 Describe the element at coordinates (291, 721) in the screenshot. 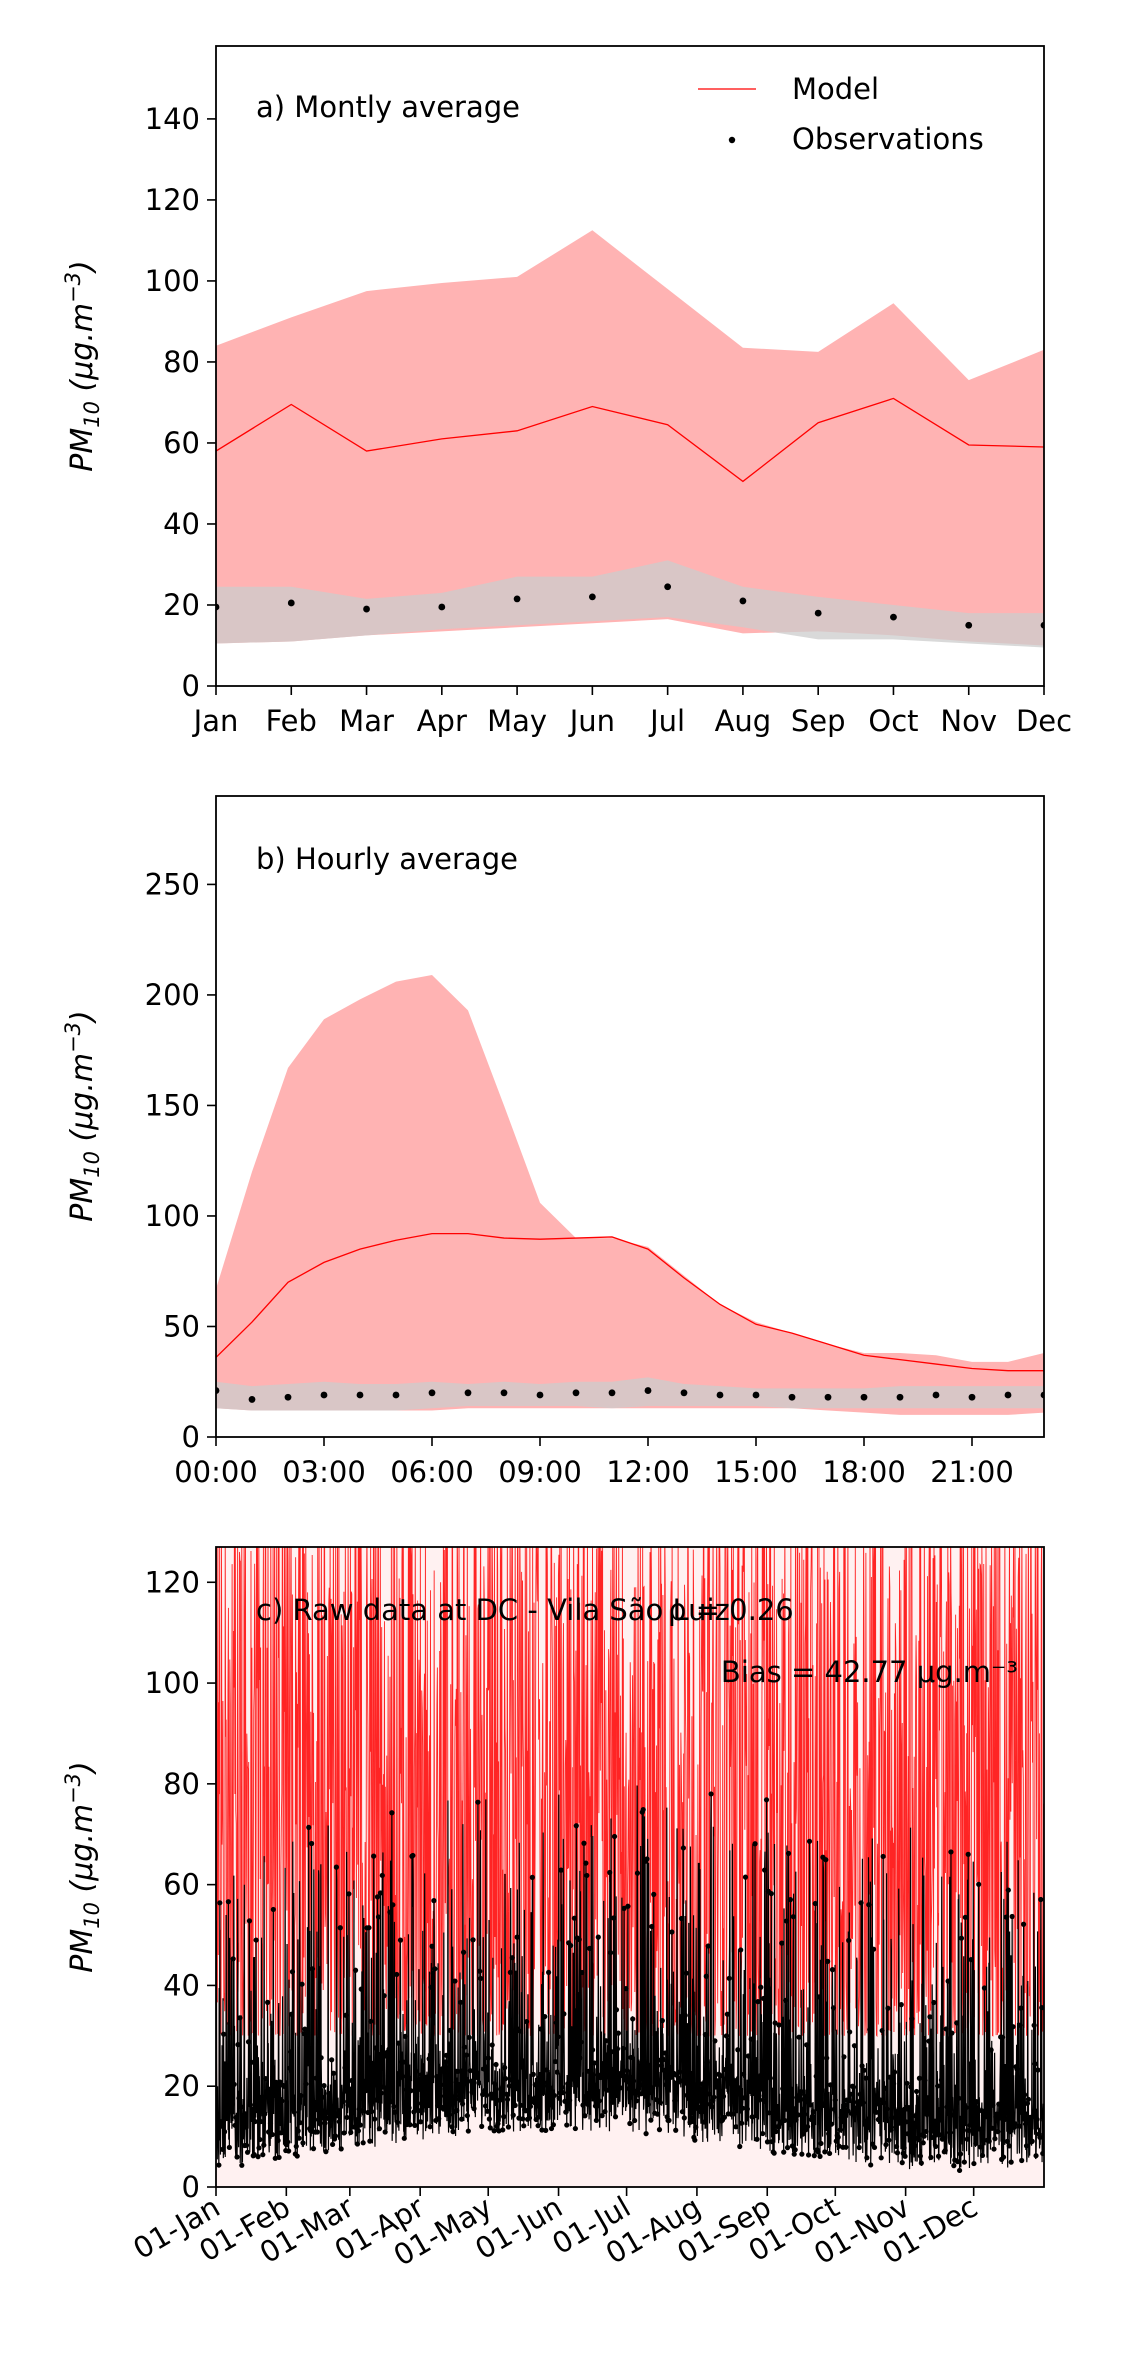

I see `monthly-xtick-label: Feb` at that location.